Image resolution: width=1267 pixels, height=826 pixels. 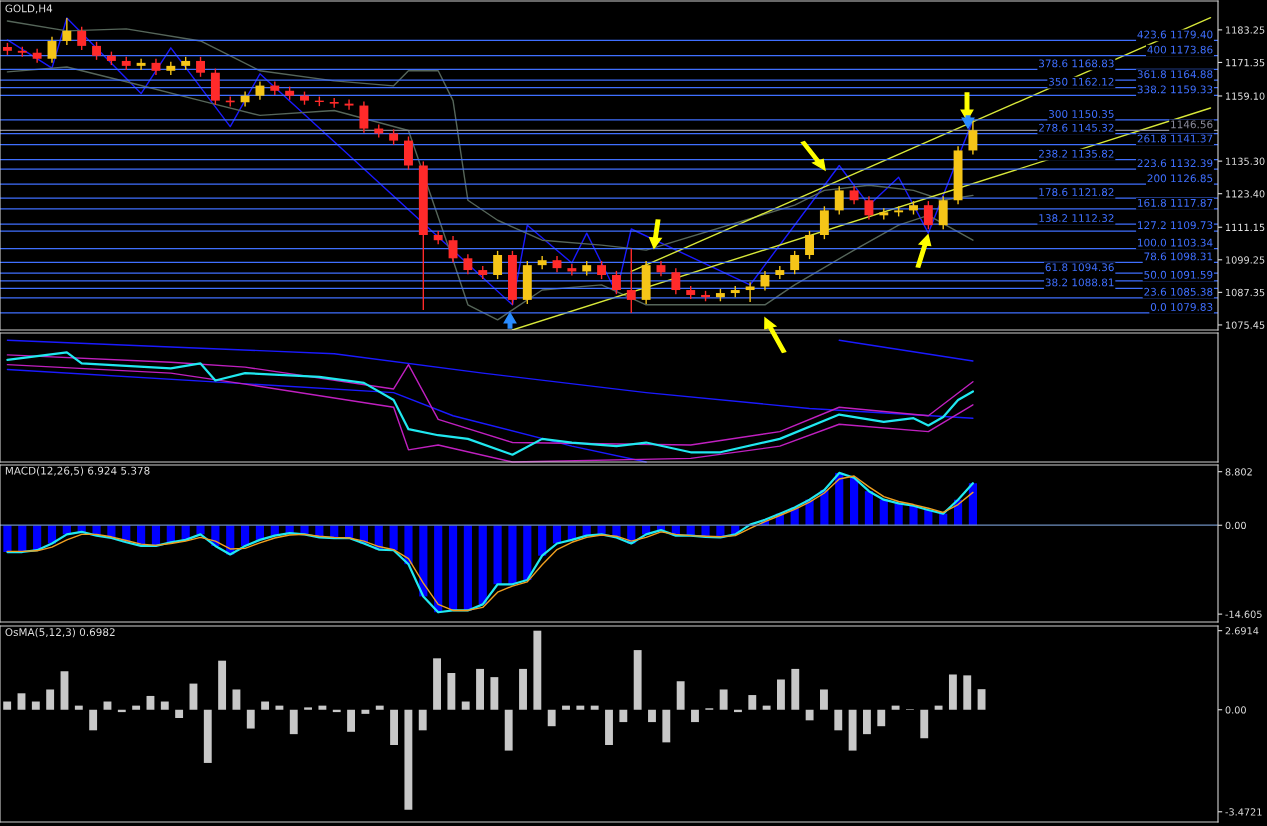 I want to click on ref-line-label: 1146.56, so click(x=1192, y=124).